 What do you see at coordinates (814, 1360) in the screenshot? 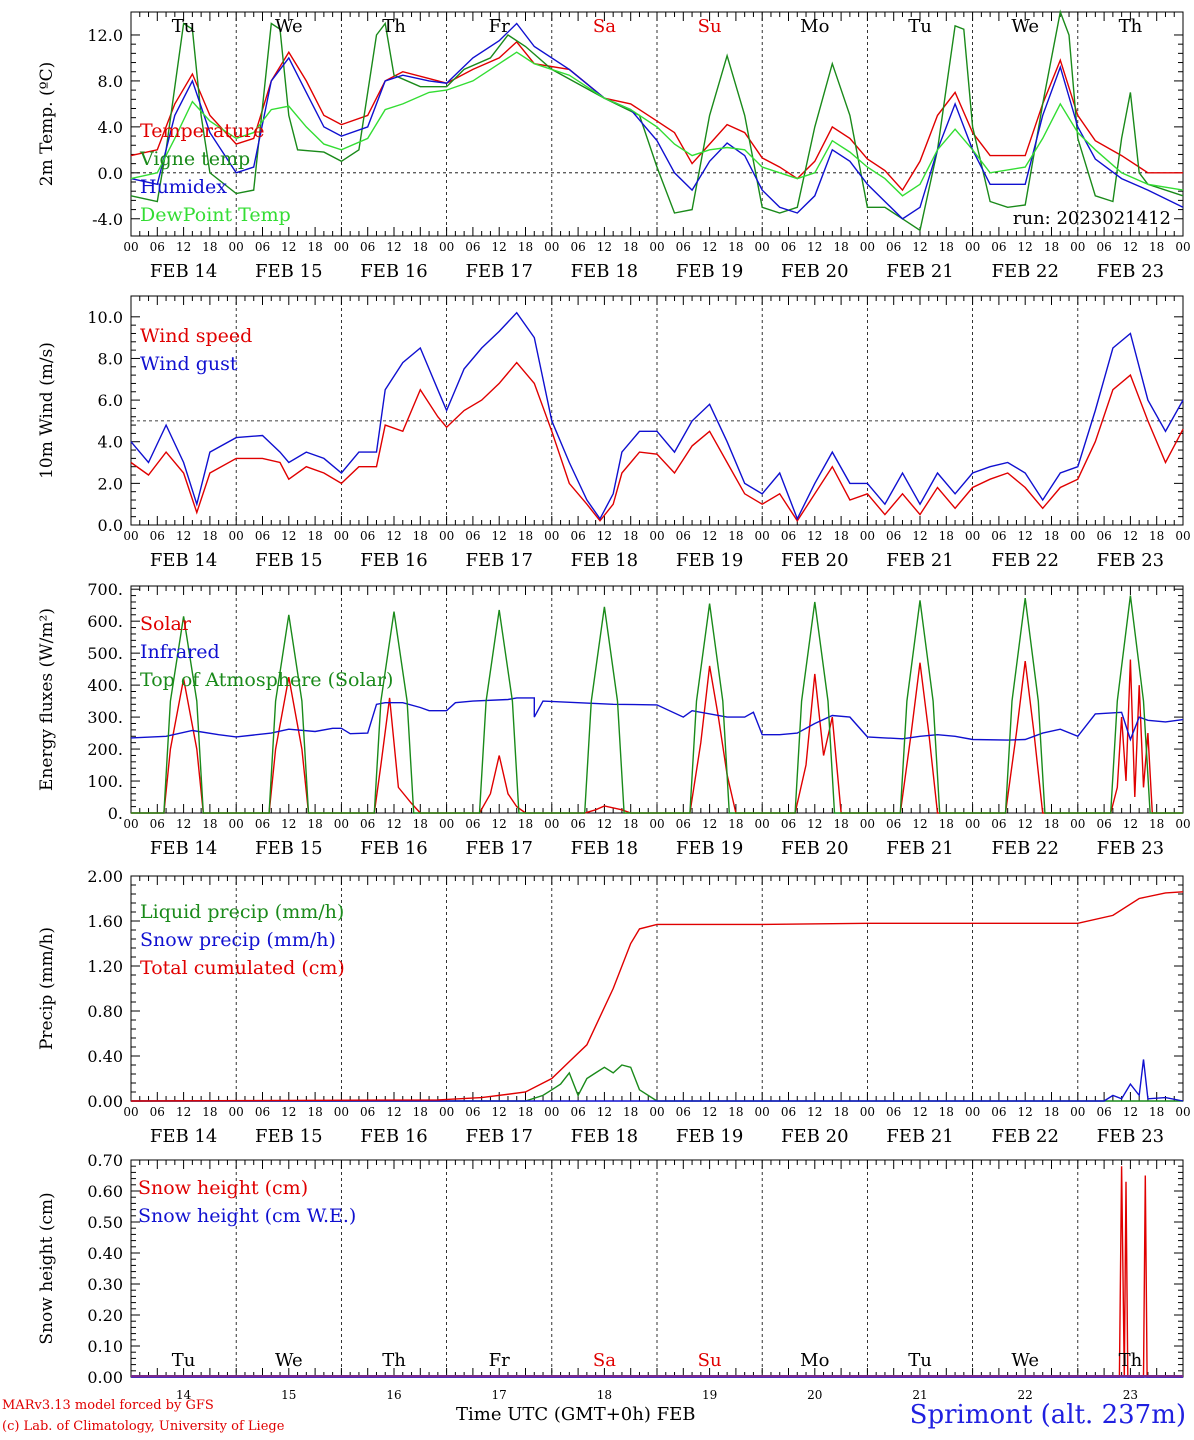
I see `day-name-label: Mo` at bounding box center [814, 1360].